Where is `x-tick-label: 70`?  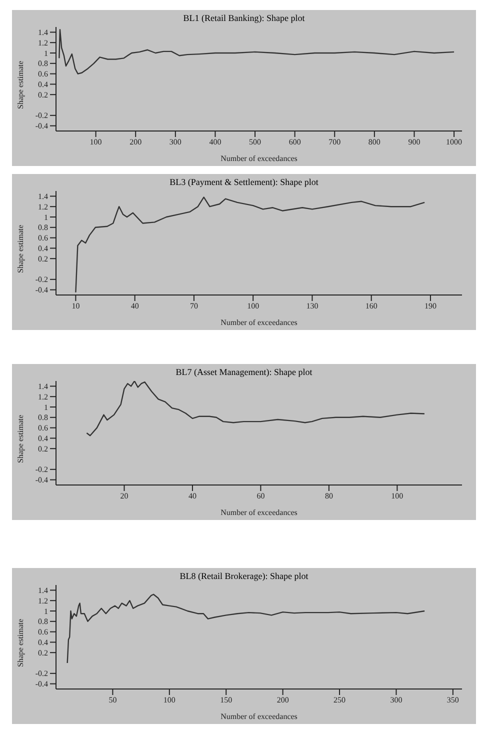
x-tick-label: 70 is located at coordinates (194, 306).